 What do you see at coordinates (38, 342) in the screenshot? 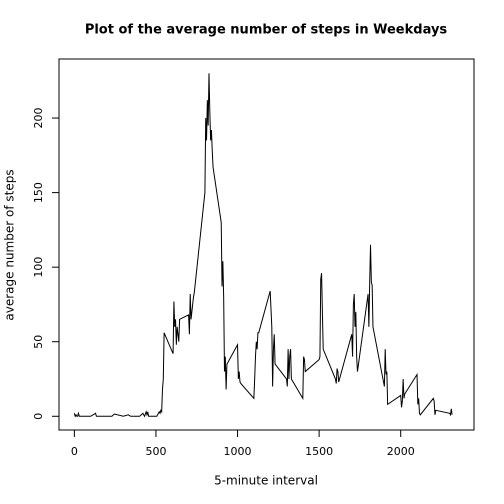
I see `y-tick-label: 50` at bounding box center [38, 342].